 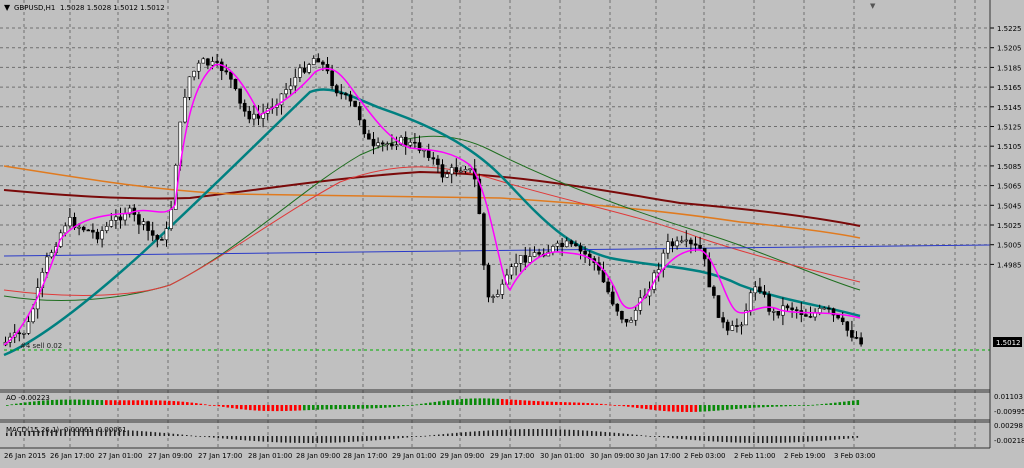 I want to click on macd-scale-bottom: -0.00218, so click(x=1009, y=441).